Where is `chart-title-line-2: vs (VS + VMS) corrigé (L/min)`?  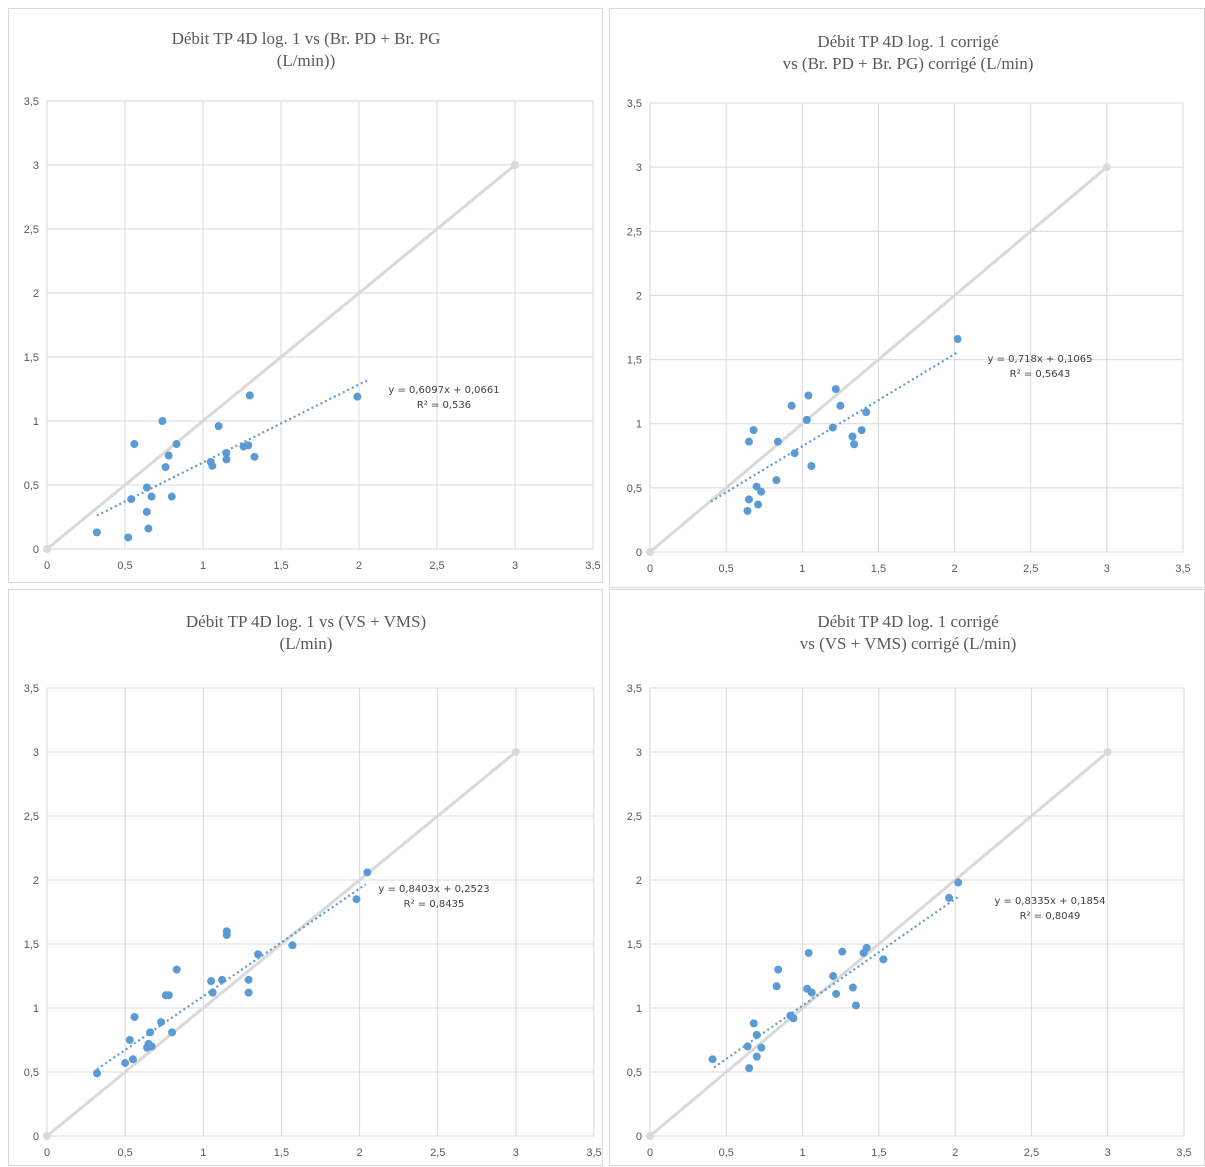 chart-title-line-2: vs (VS + VMS) corrigé (L/min) is located at coordinates (908, 643).